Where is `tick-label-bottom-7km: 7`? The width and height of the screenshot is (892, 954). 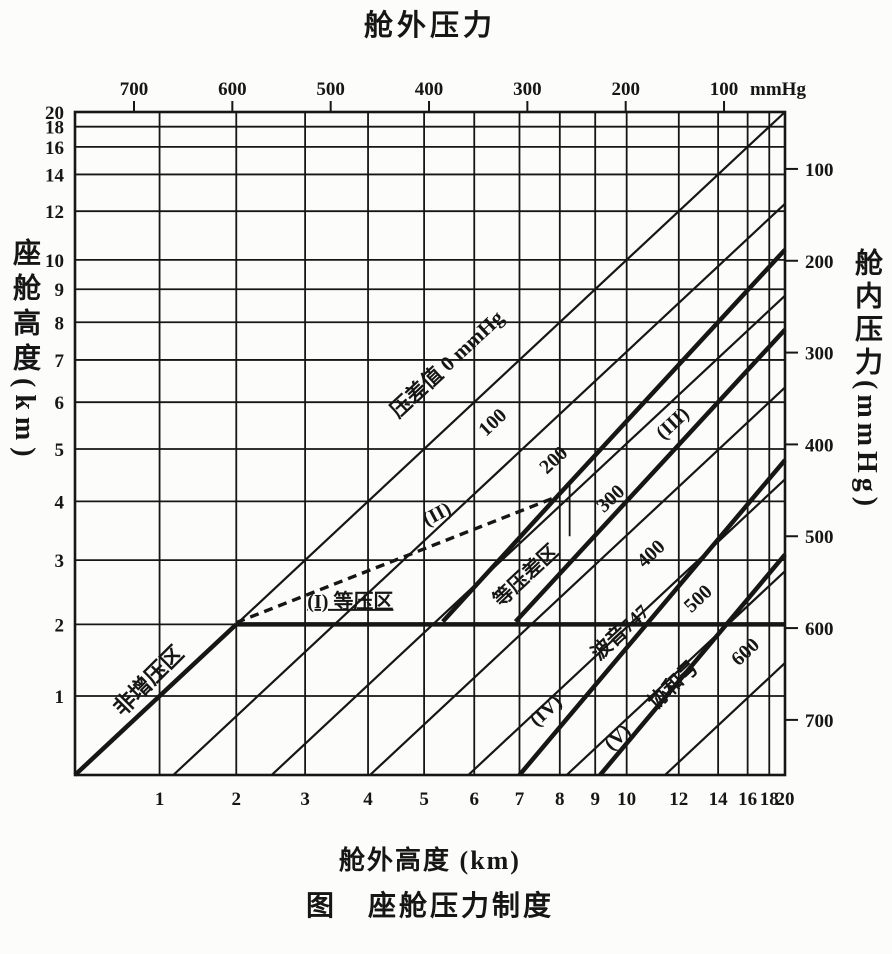 tick-label-bottom-7km: 7 is located at coordinates (520, 799).